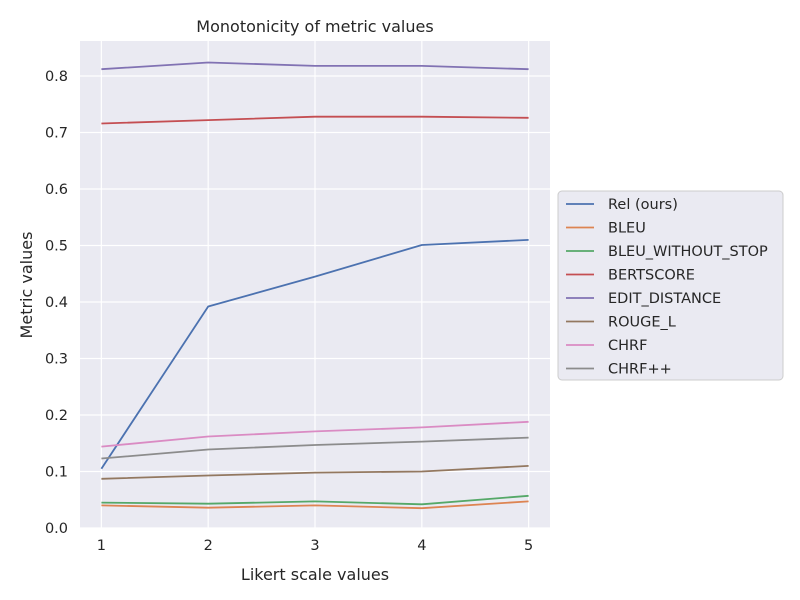 This screenshot has height=600, width=800. What do you see at coordinates (314, 26) in the screenshot?
I see `chart-title: Monotonicity of metric values` at bounding box center [314, 26].